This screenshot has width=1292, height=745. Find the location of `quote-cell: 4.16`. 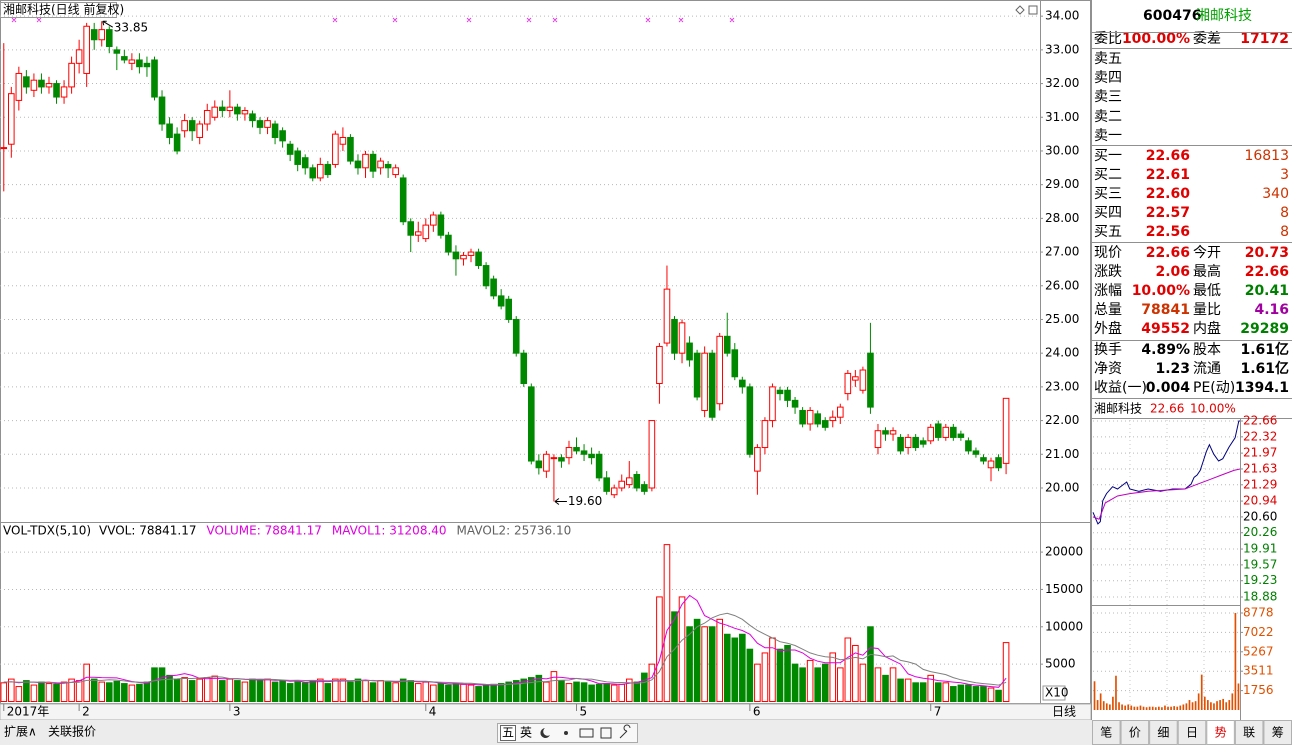

quote-cell: 4.16 is located at coordinates (1271, 310).